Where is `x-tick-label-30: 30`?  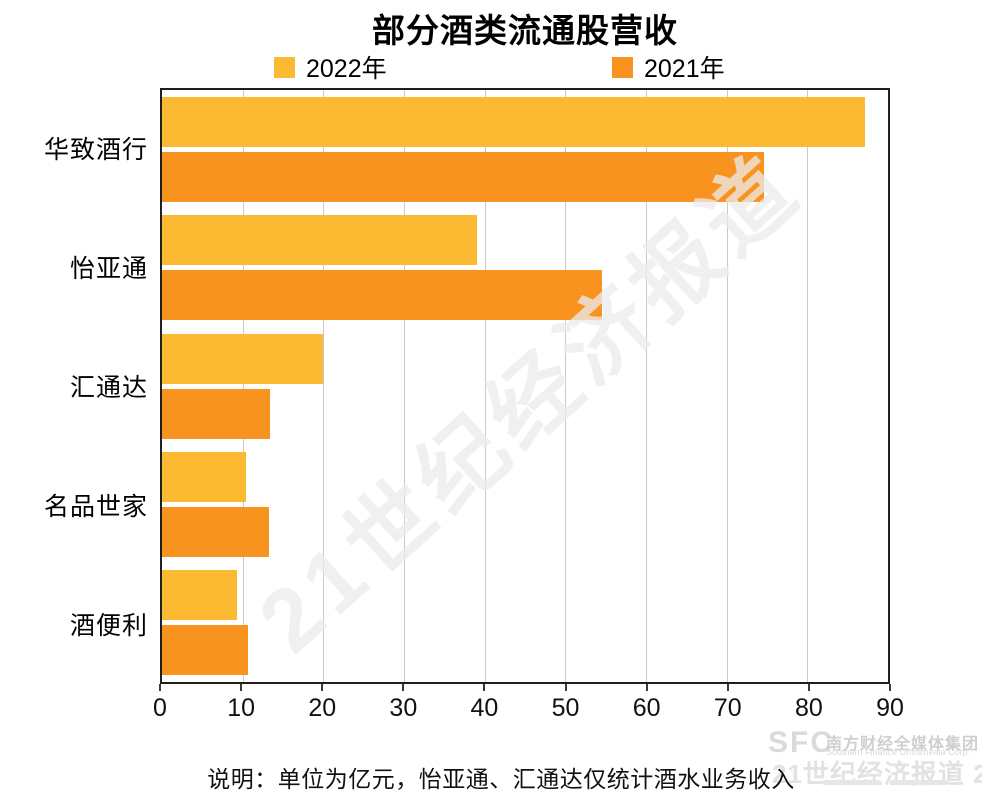
x-tick-label-30: 30 is located at coordinates (403, 708).